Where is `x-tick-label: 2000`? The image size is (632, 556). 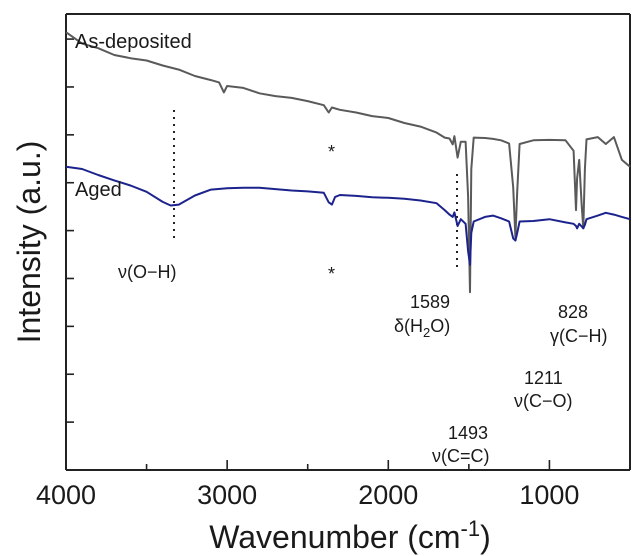
x-tick-label: 2000 is located at coordinates (388, 495).